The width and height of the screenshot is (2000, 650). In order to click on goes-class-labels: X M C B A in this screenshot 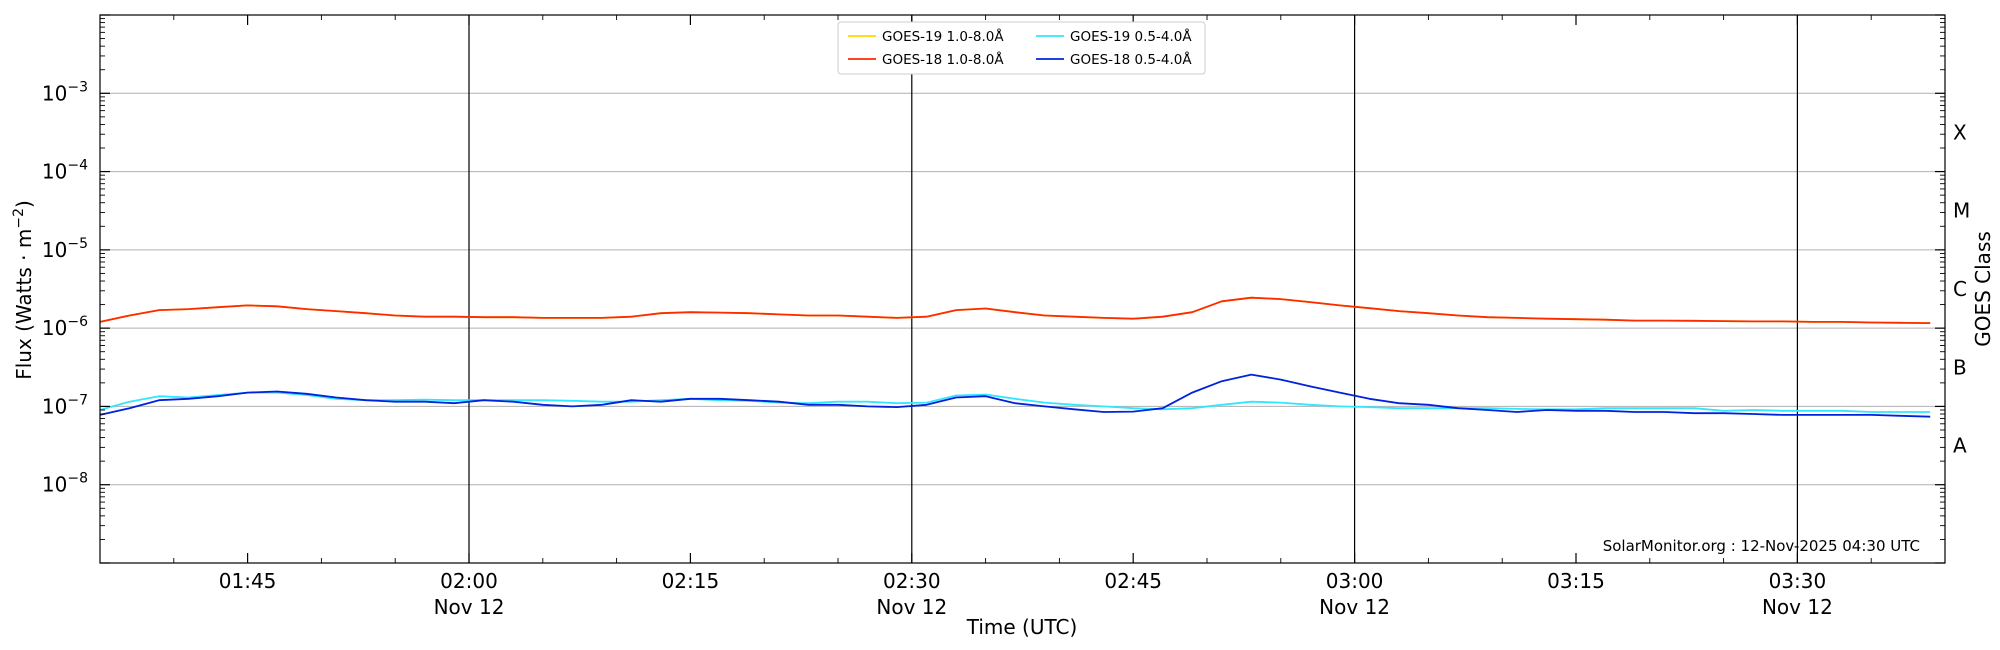, I will do `click(1961, 288)`.